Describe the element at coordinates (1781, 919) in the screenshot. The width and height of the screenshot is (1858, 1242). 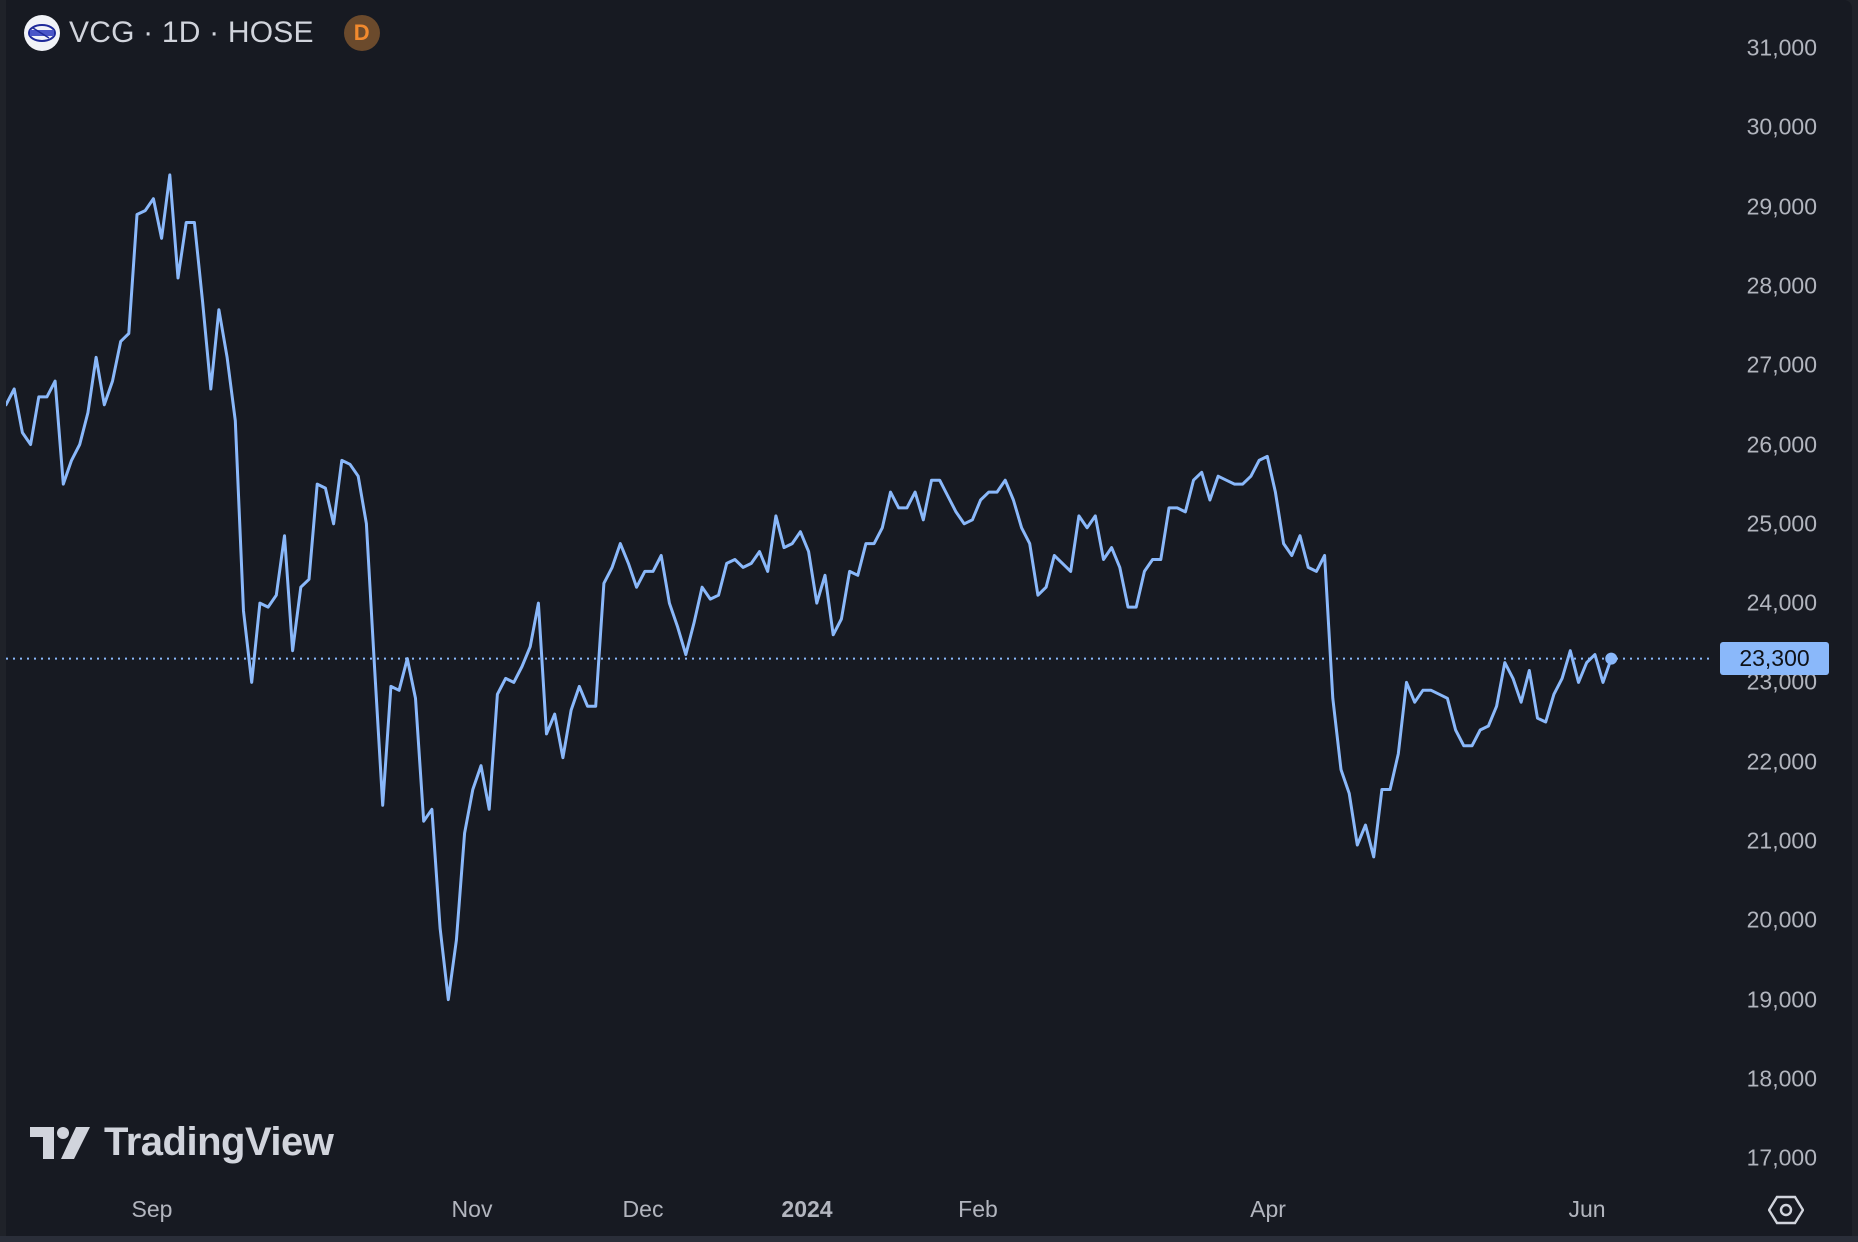
I see `price-axis-label: 20,000` at that location.